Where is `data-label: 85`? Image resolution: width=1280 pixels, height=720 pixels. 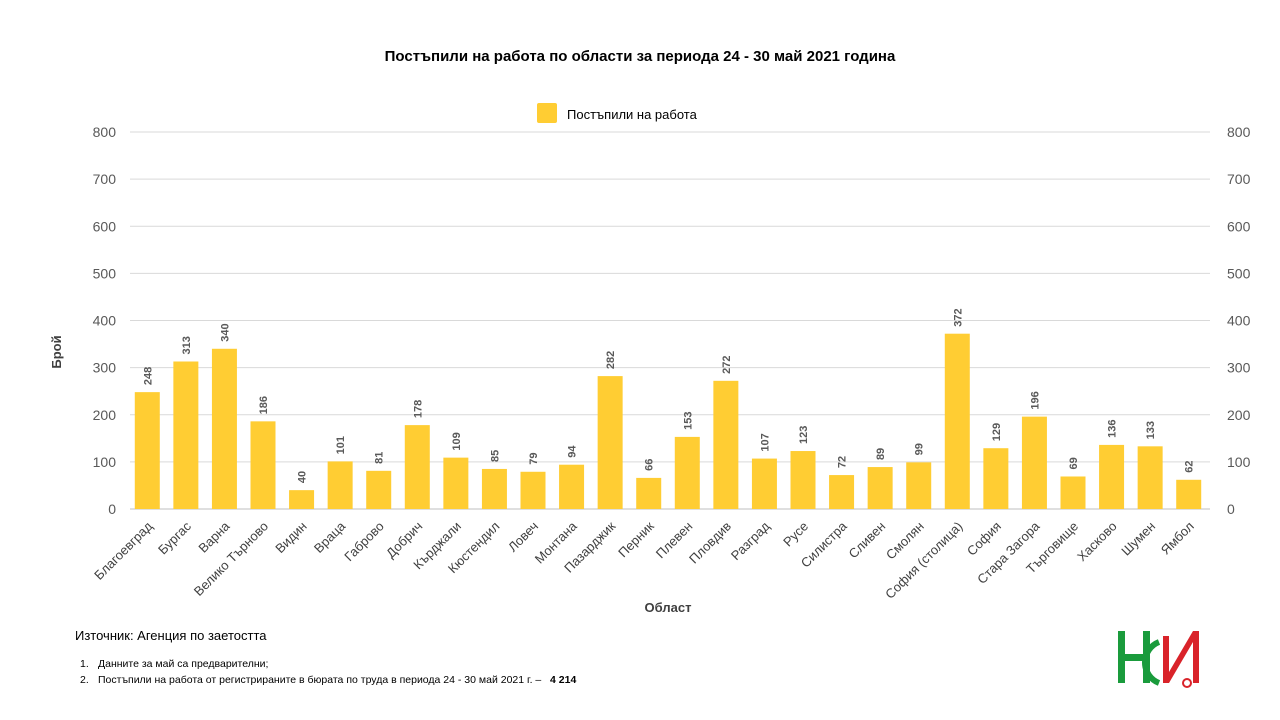 data-label: 85 is located at coordinates (495, 456).